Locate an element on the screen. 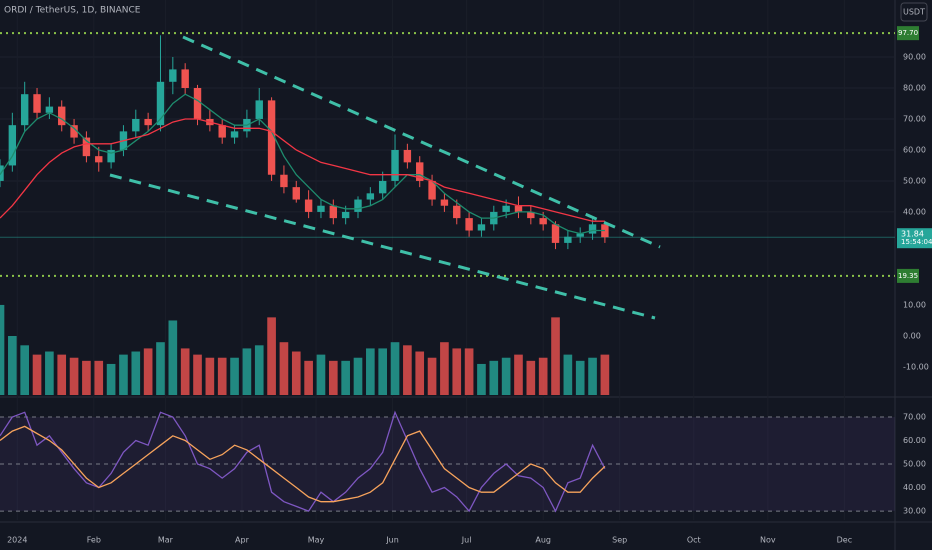 This screenshot has height=550, width=932. y-tick-label: 10.00 is located at coordinates (914, 304).